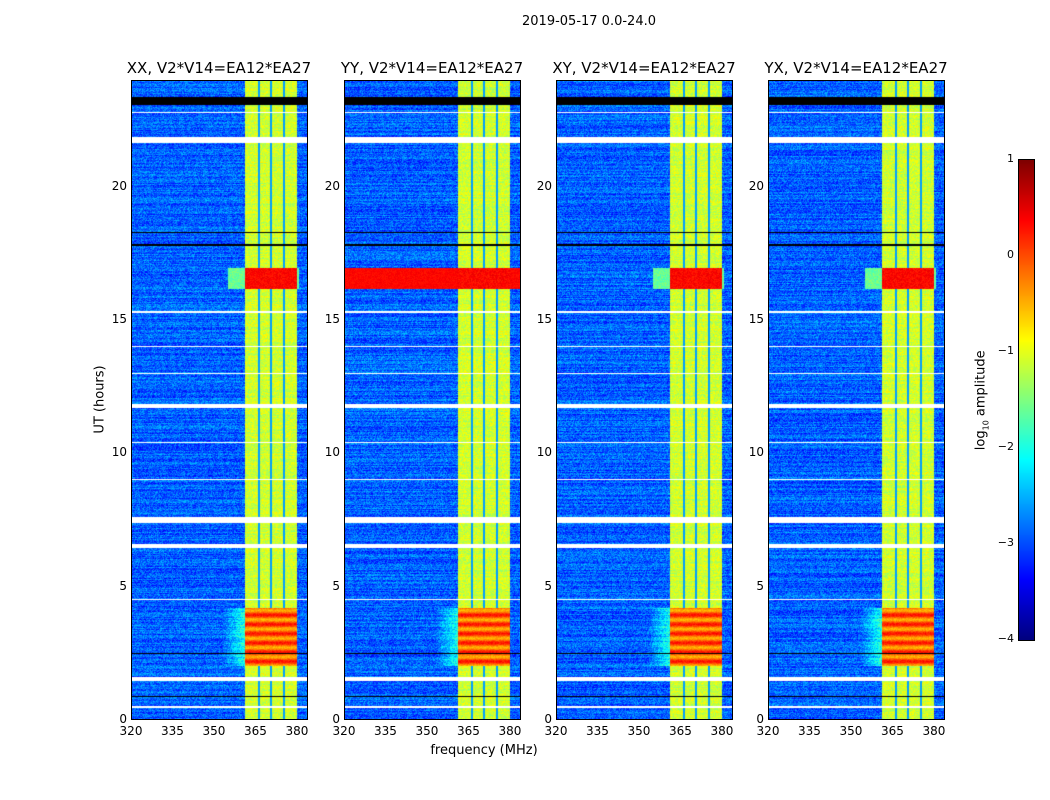 This screenshot has width=1050, height=800. I want to click on colorbar, so click(1026, 400).